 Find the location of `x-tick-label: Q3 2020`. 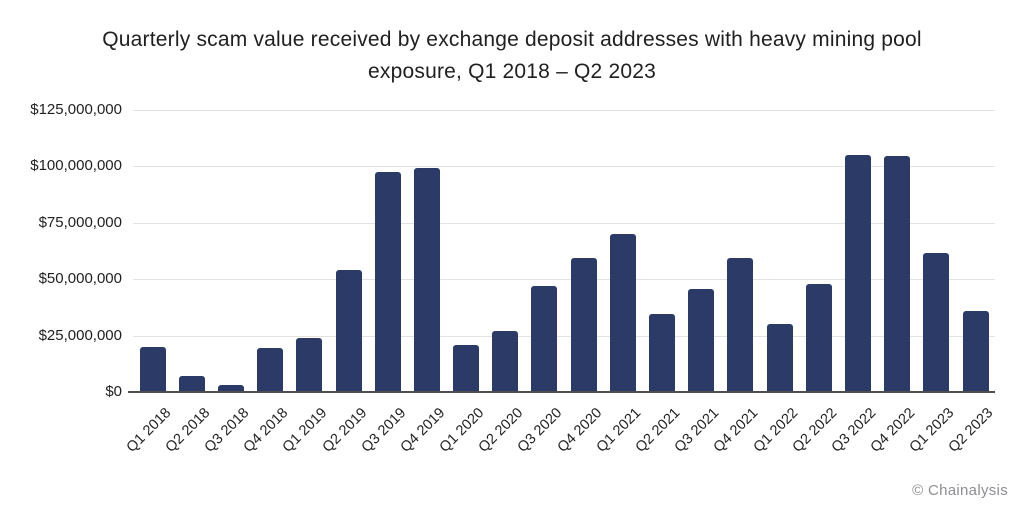

x-tick-label: Q3 2020 is located at coordinates (540, 430).